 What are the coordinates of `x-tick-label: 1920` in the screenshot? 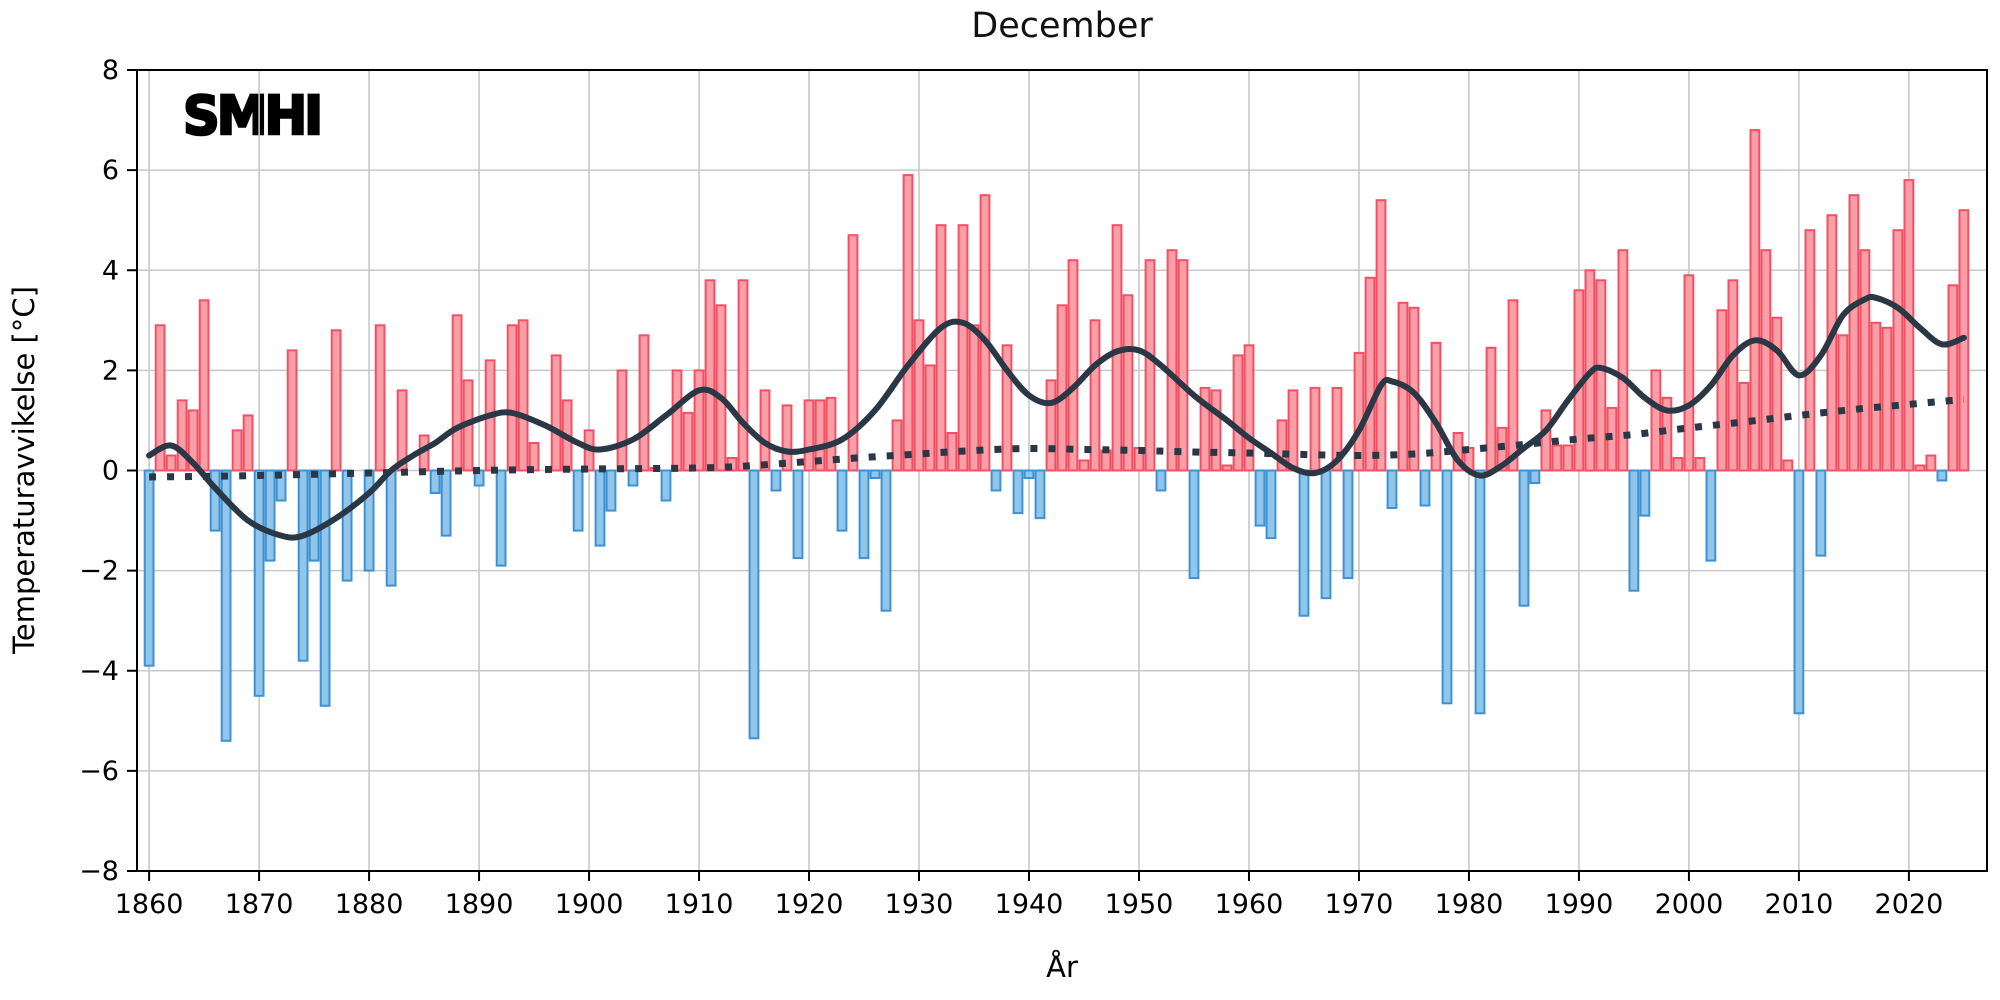 It's located at (809, 904).